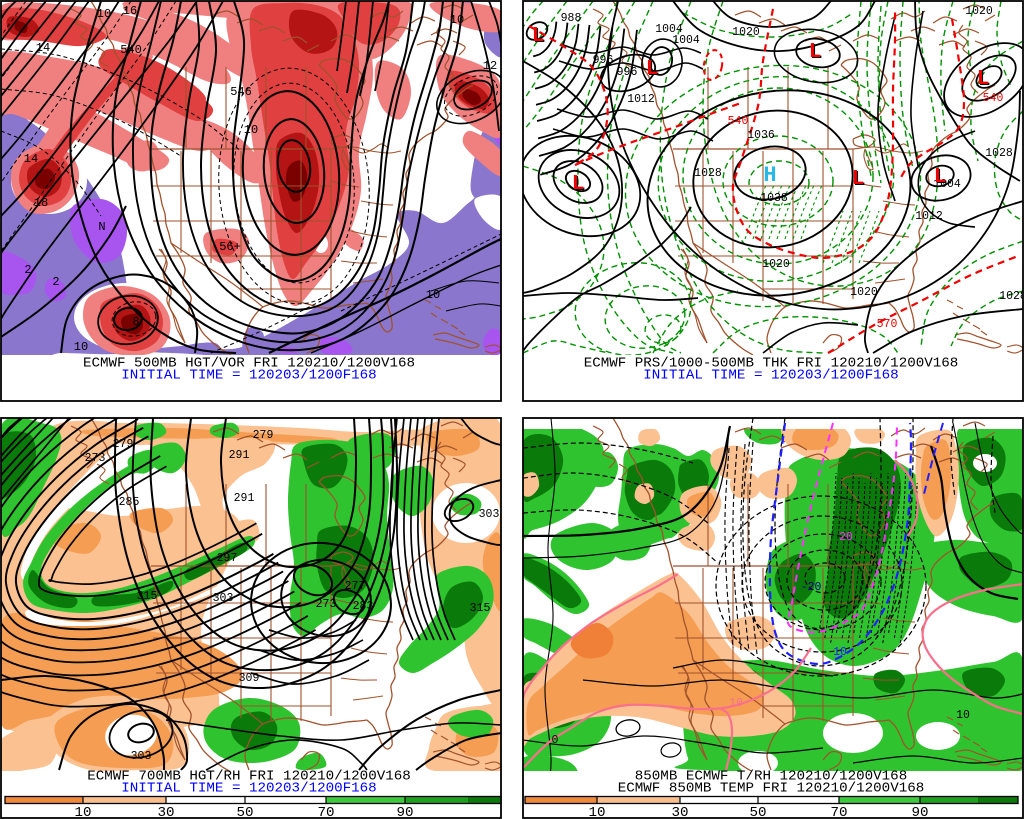 This screenshot has height=819, width=1024. Describe the element at coordinates (811, 587) in the screenshot. I see `svg-text: -20` at that location.